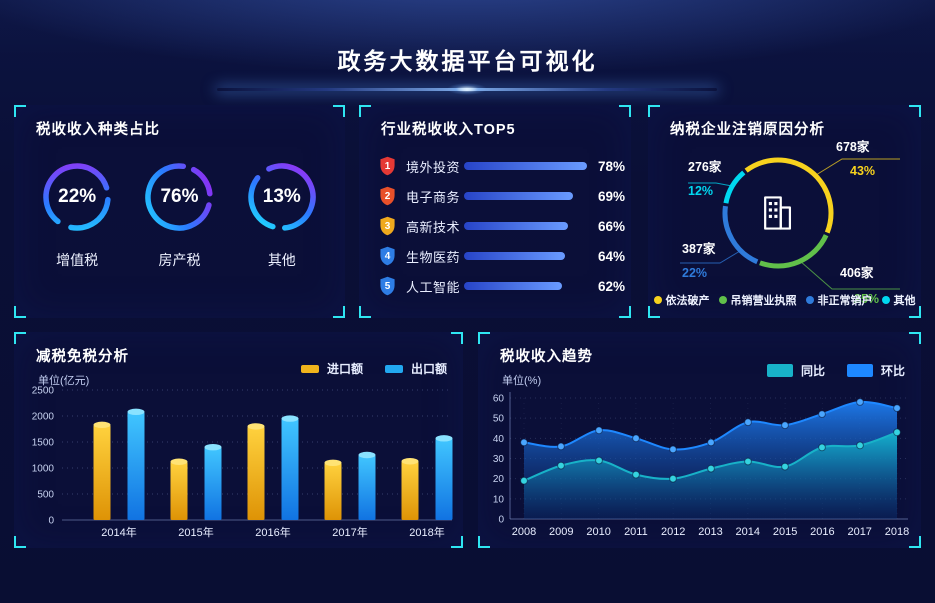 The width and height of the screenshot is (935, 603). Describe the element at coordinates (367, 487) in the screenshot. I see `bar-出口额-2017年` at that location.